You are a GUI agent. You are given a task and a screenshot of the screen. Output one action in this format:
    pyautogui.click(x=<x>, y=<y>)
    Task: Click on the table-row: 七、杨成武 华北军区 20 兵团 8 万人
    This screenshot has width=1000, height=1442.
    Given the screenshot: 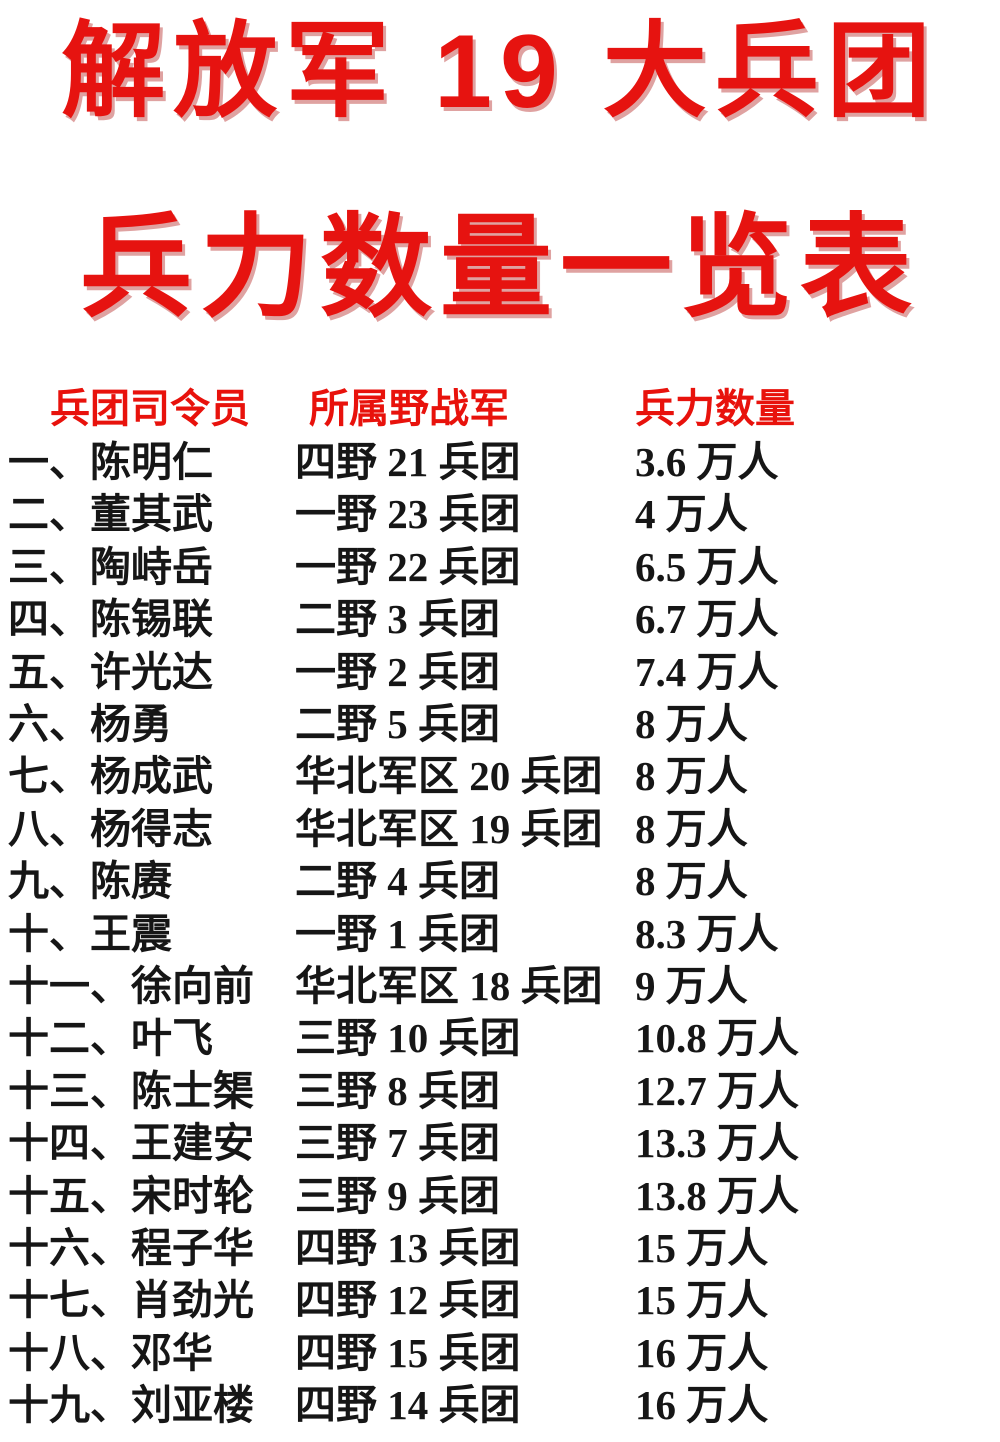 What is the action you would take?
    pyautogui.click(x=500, y=770)
    